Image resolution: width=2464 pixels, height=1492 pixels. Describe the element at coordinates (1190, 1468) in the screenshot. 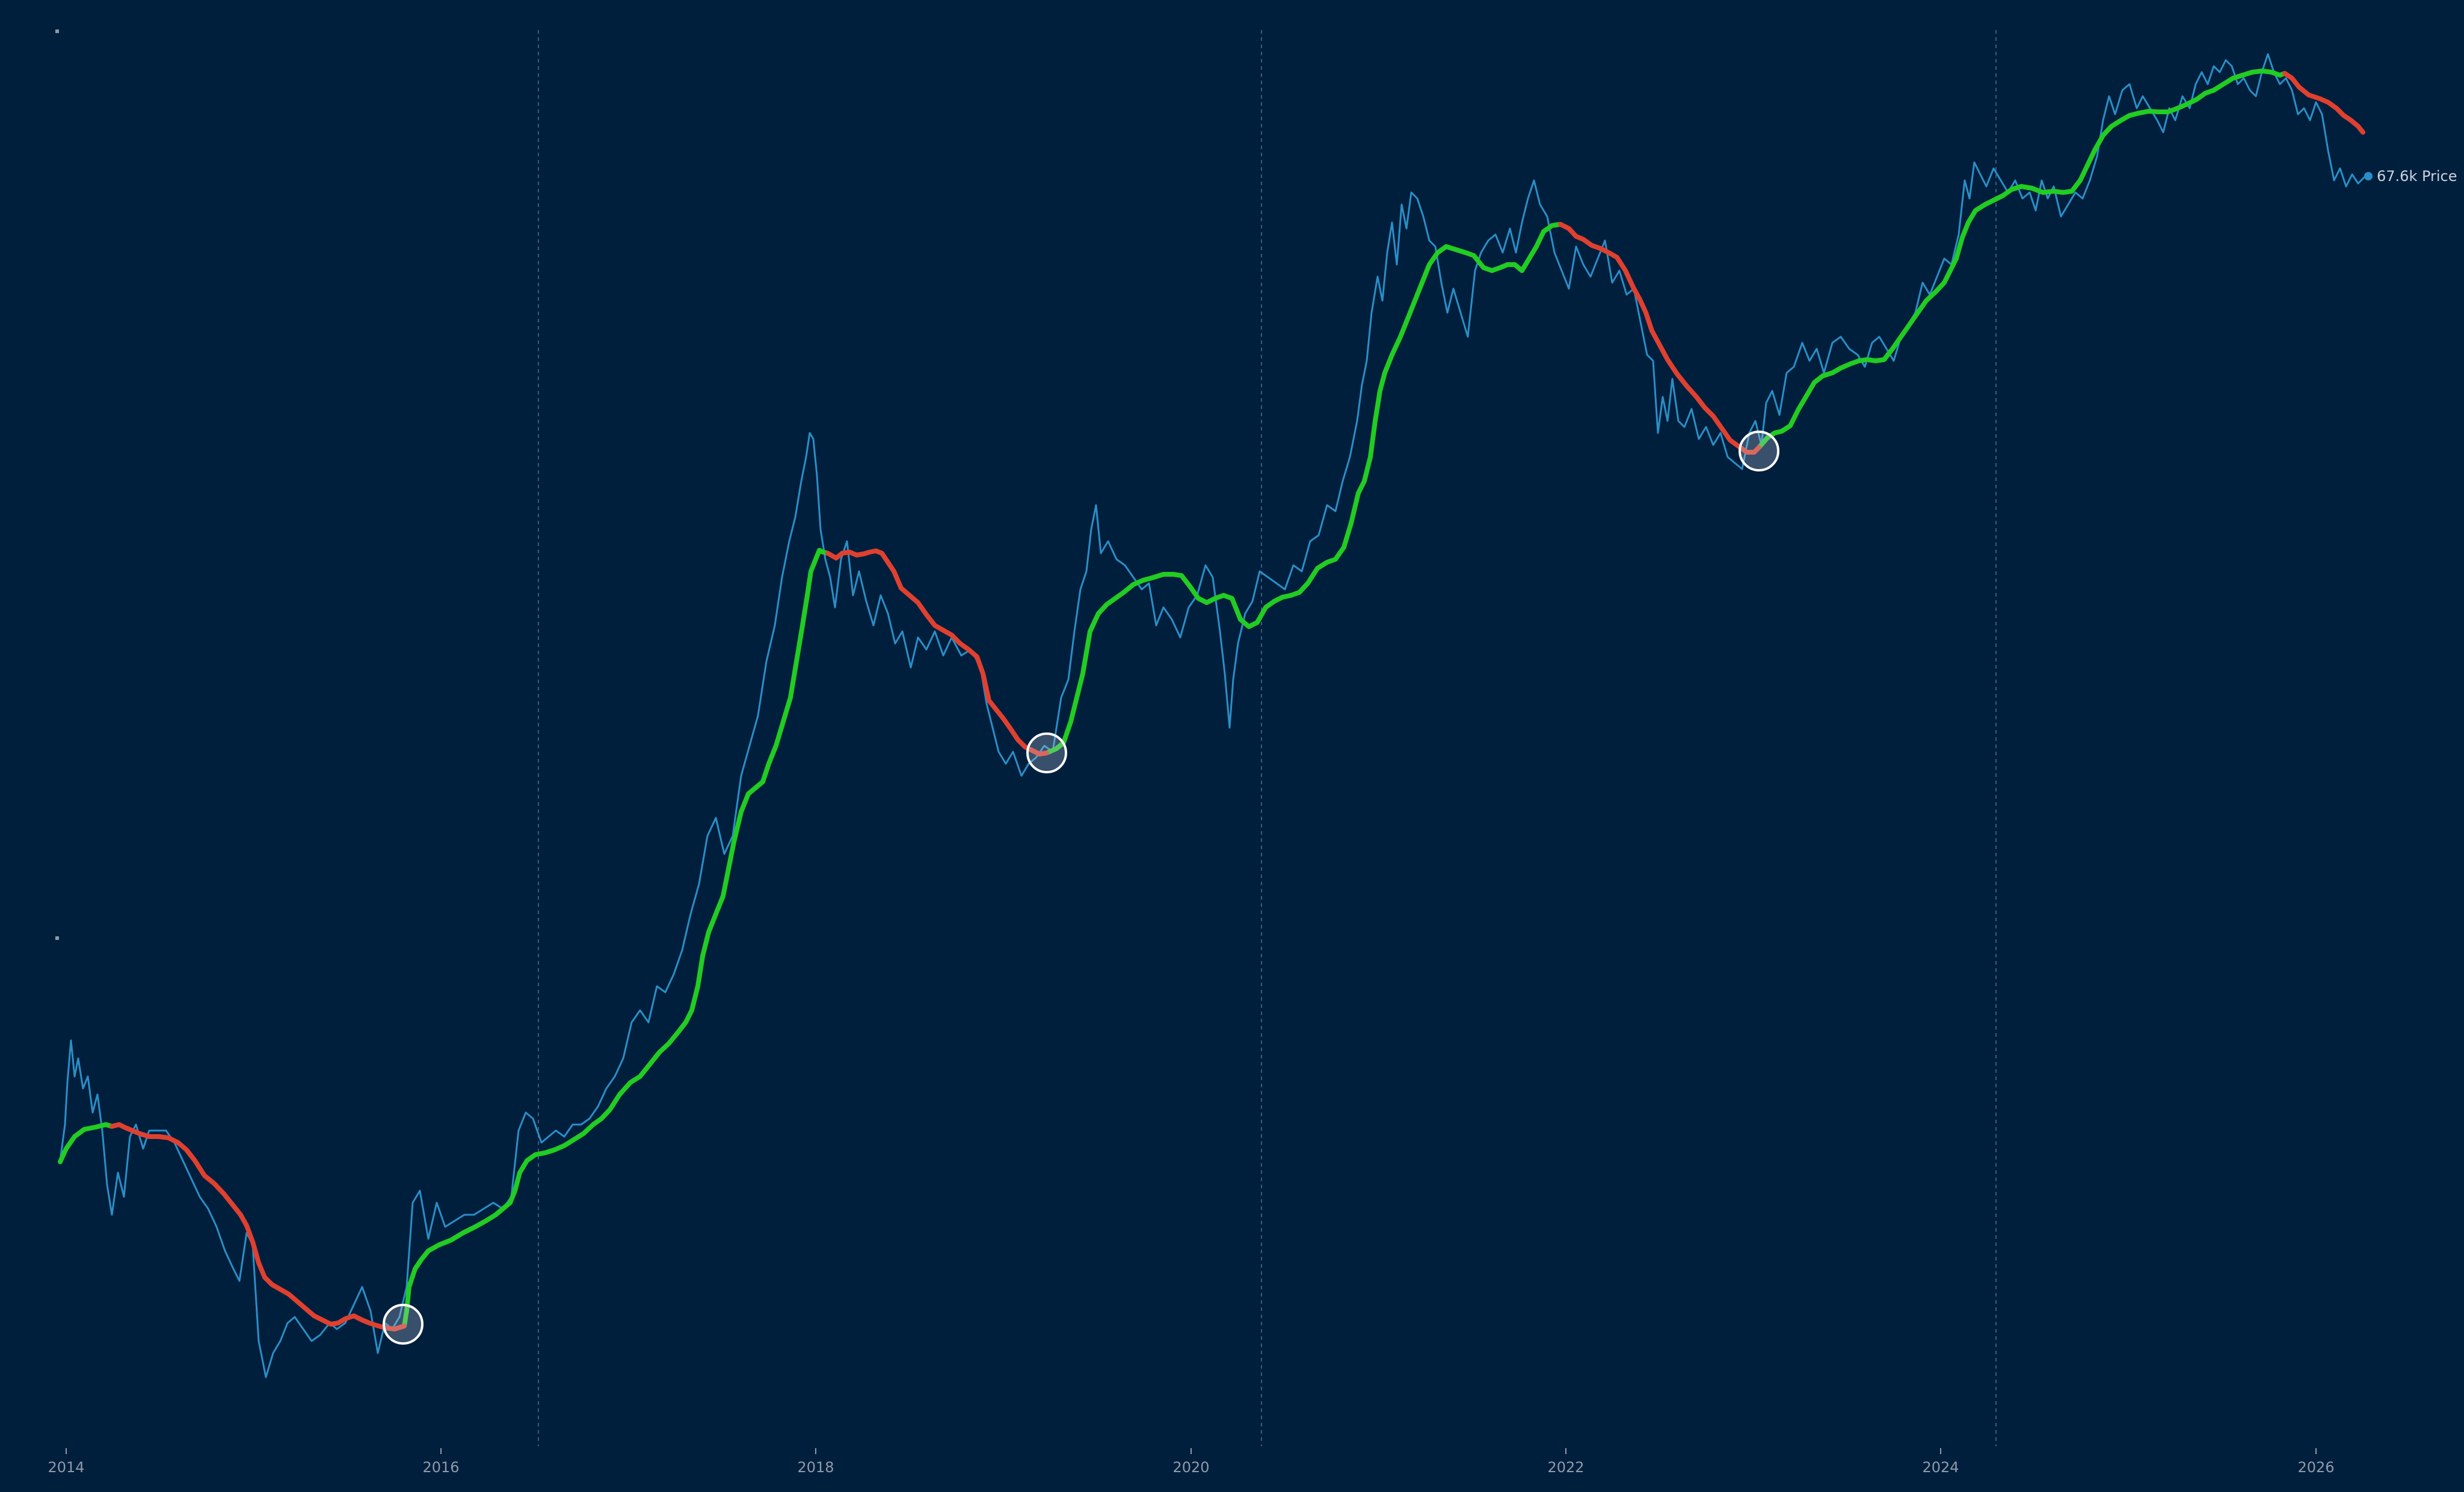

I see `x-tick-label: 2020` at that location.